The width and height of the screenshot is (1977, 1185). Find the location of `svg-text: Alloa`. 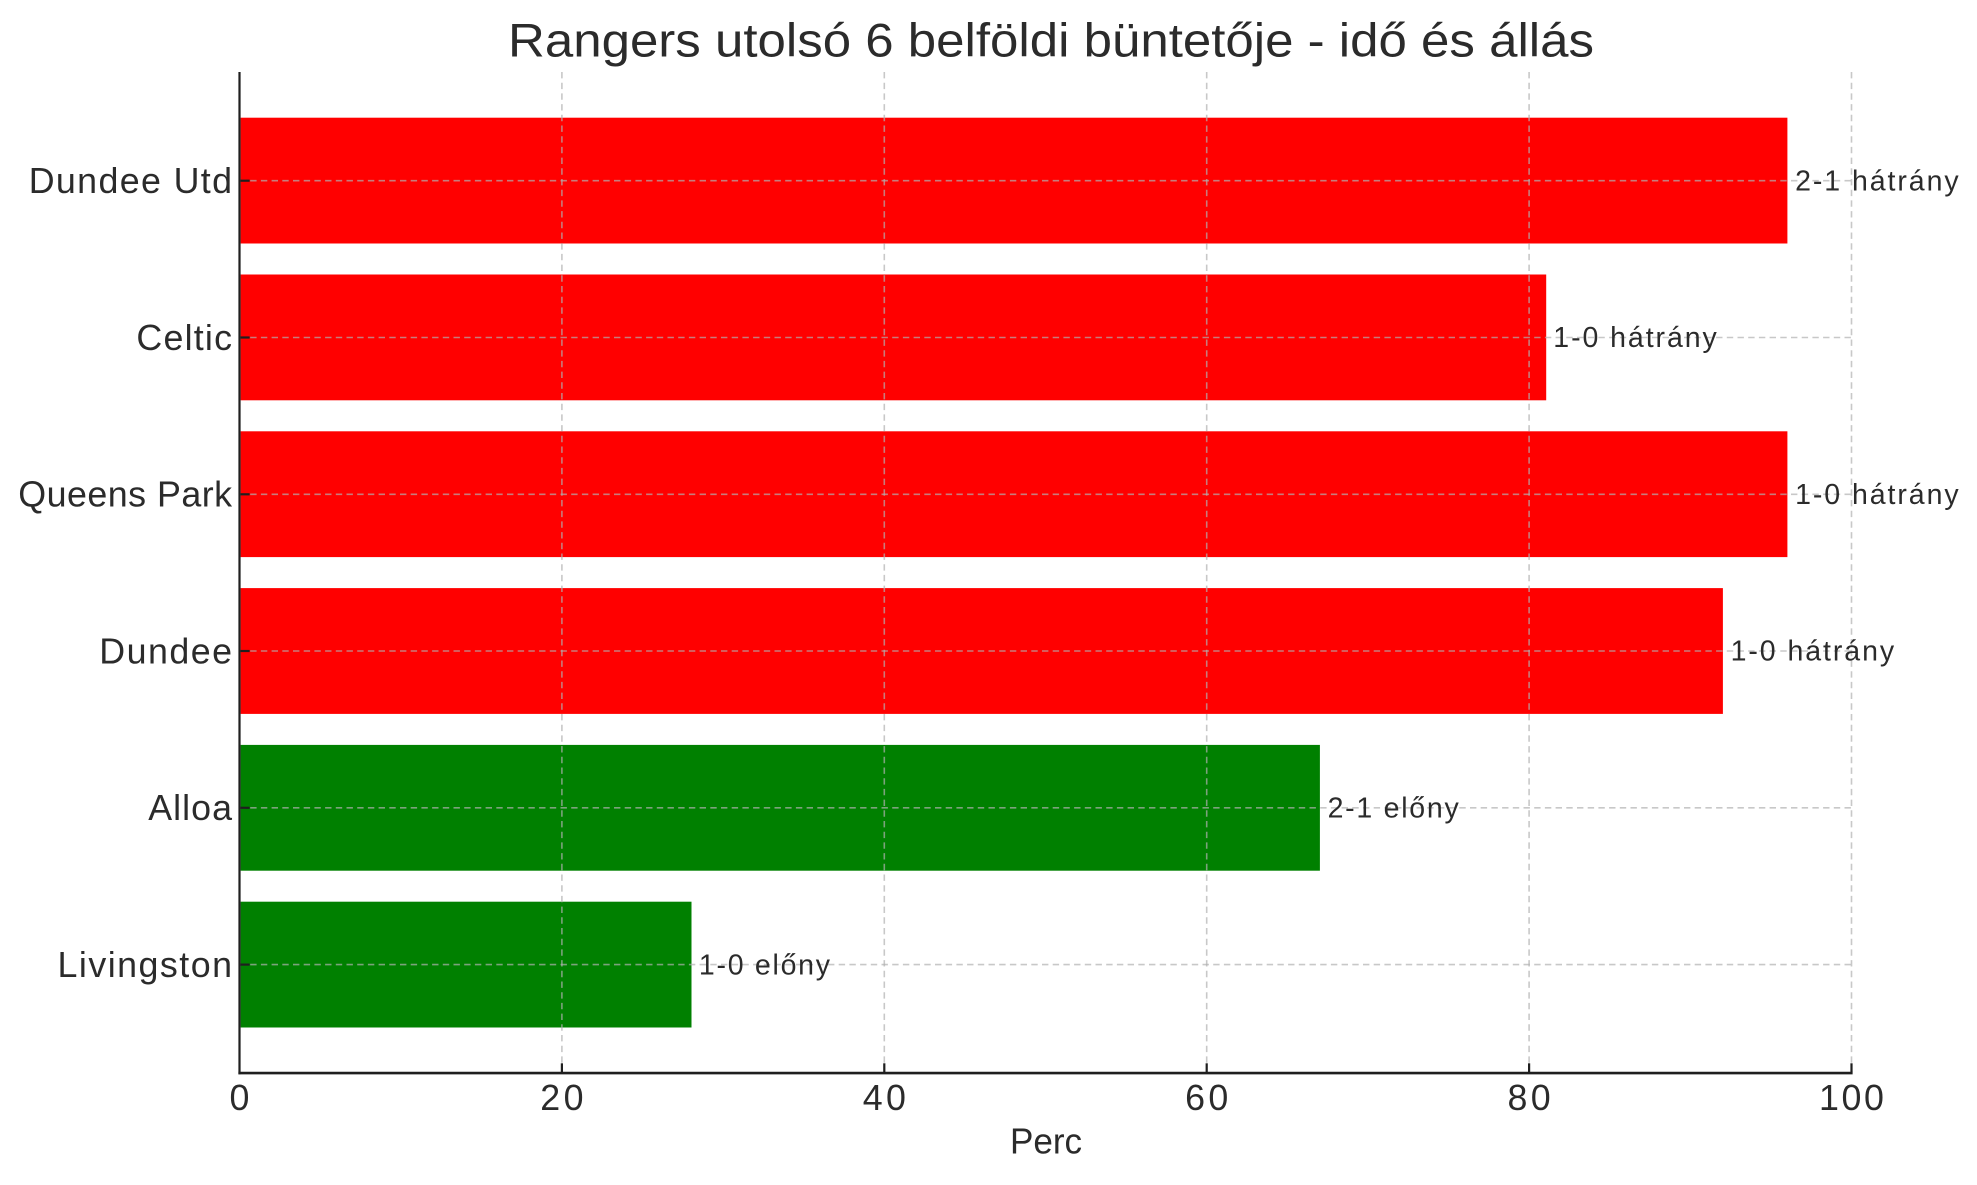

svg-text: Alloa is located at coordinates (190, 808).